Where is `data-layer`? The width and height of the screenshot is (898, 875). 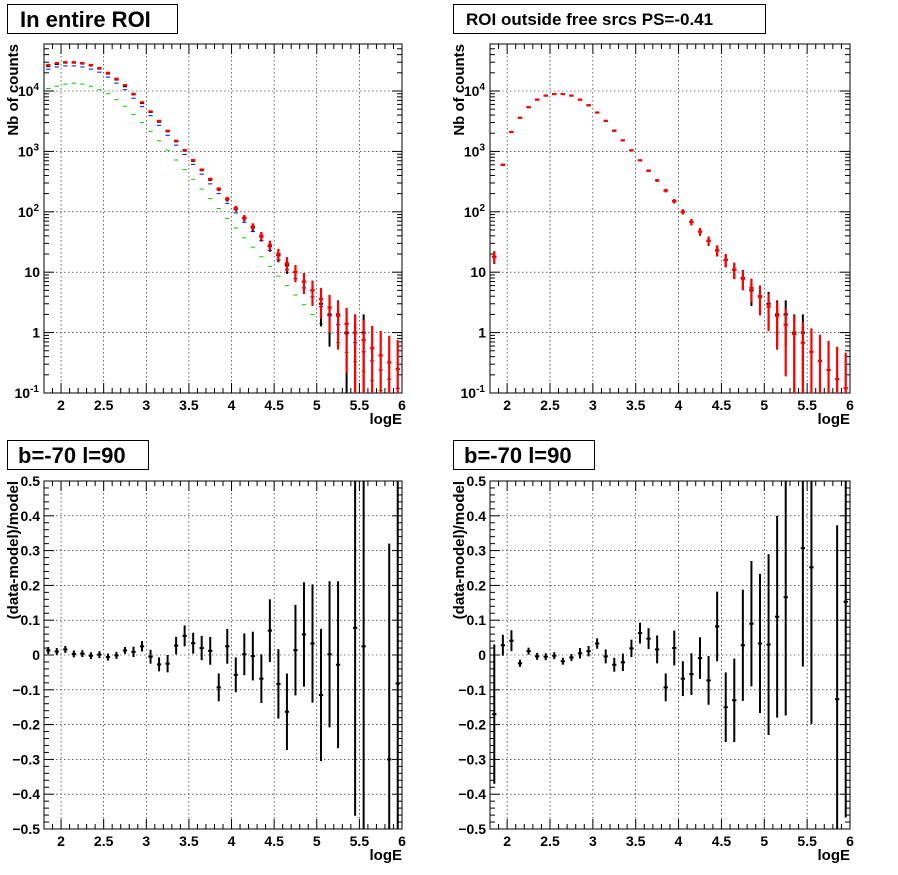
data-layer is located at coordinates (223, 227).